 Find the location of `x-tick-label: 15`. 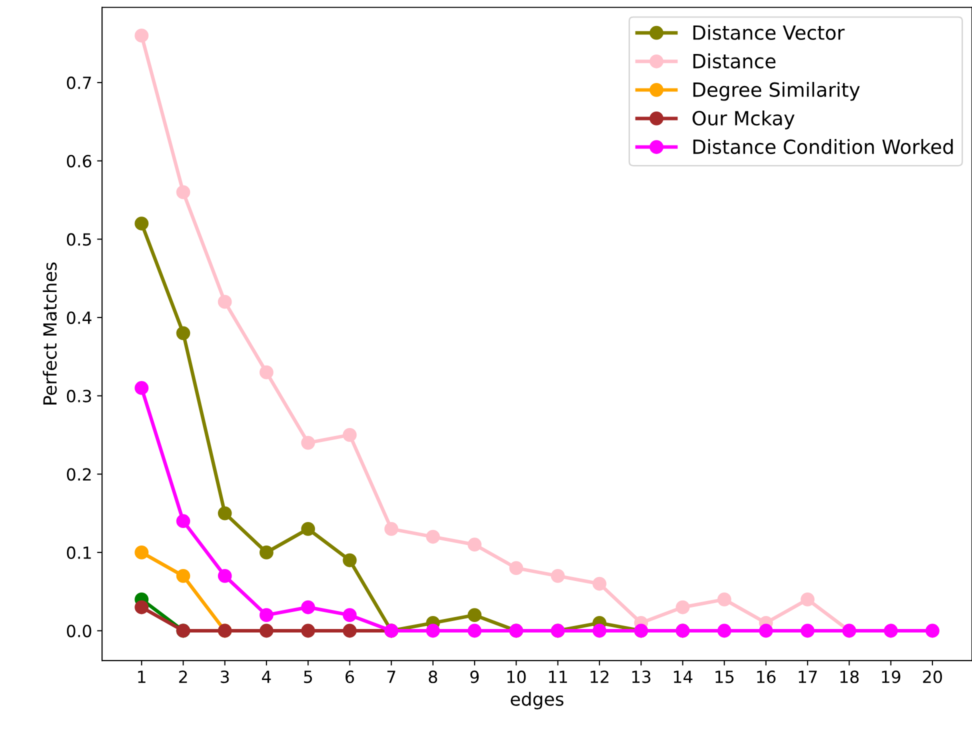

x-tick-label: 15 is located at coordinates (725, 677).